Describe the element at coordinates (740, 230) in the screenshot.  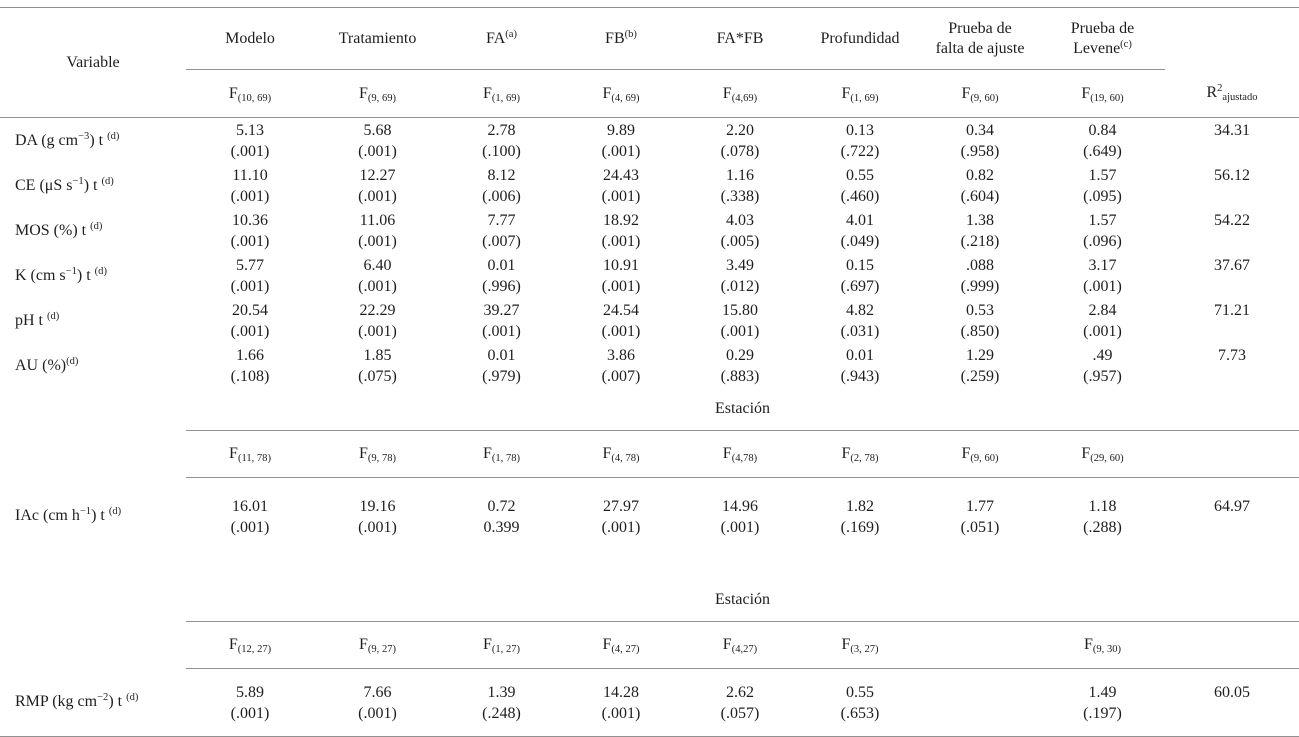
I see `stat-cell: 4.03 (.005)` at that location.